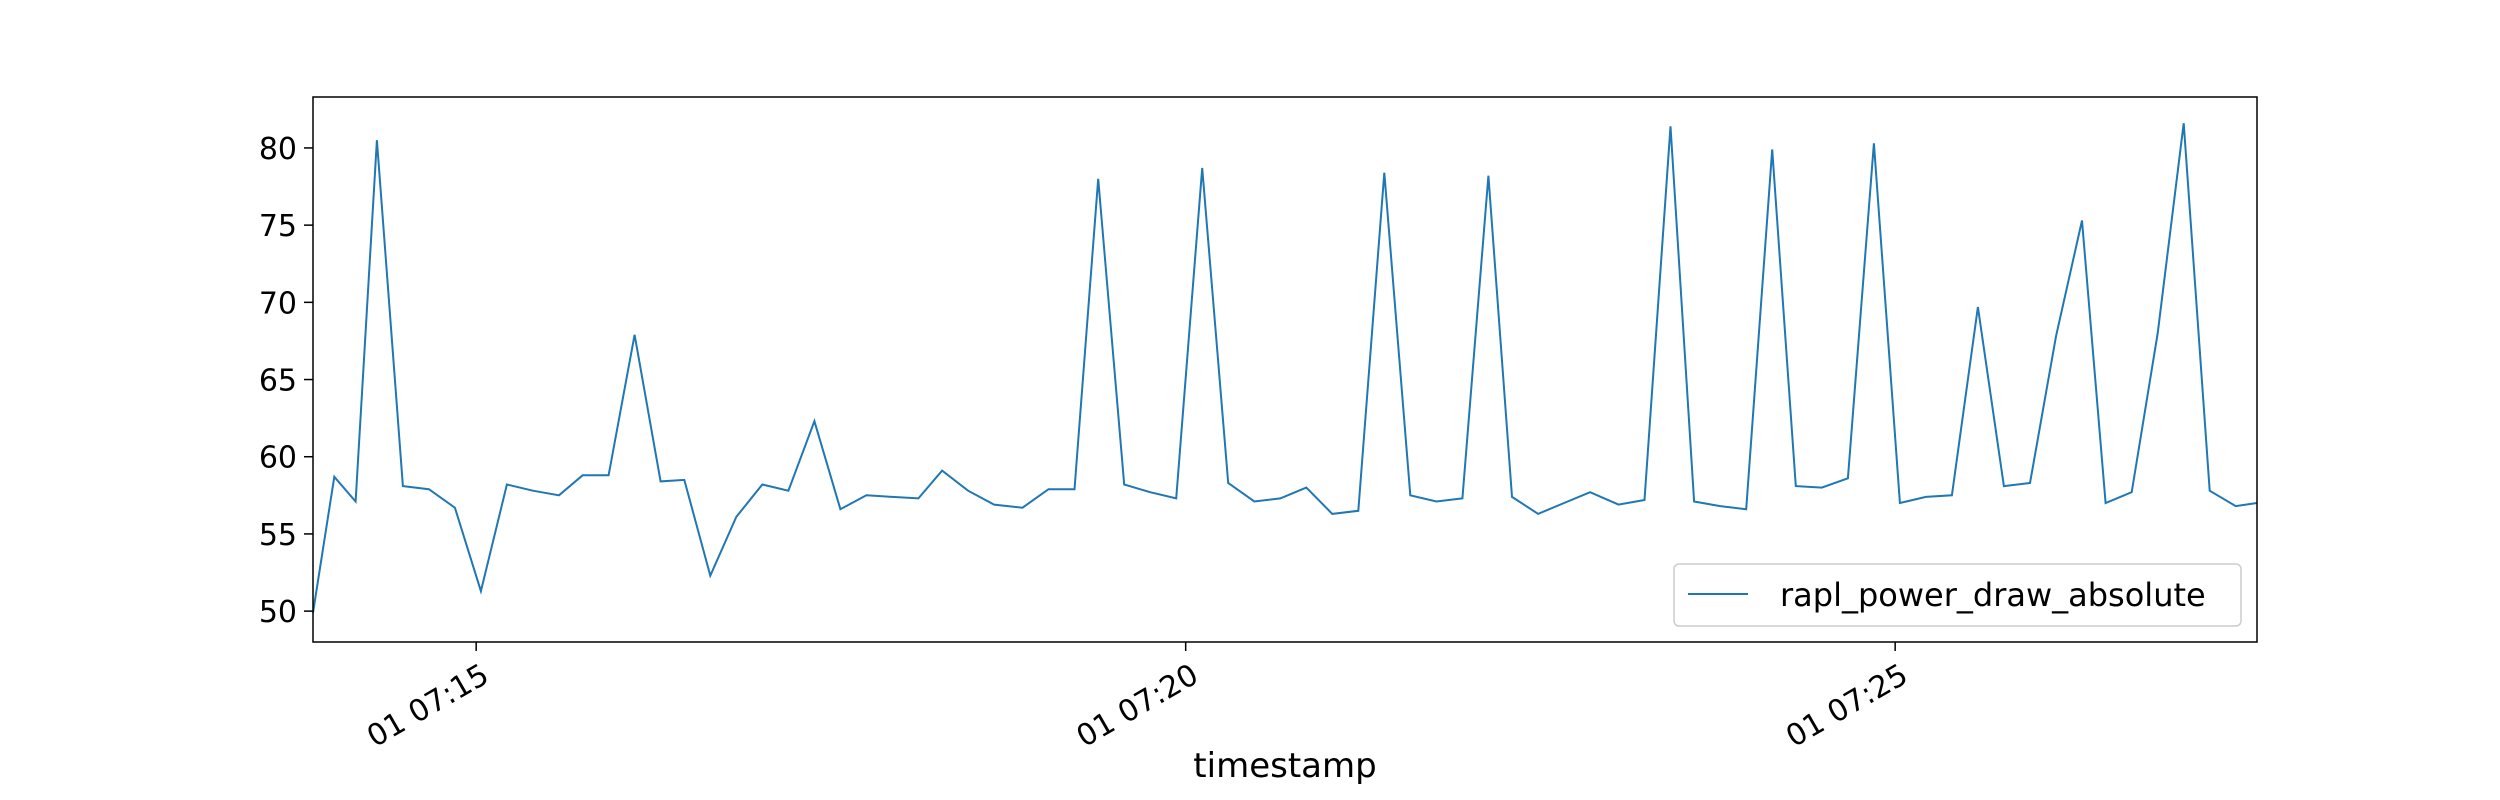  I want to click on x-axis-label: timestamp, so click(1284, 766).